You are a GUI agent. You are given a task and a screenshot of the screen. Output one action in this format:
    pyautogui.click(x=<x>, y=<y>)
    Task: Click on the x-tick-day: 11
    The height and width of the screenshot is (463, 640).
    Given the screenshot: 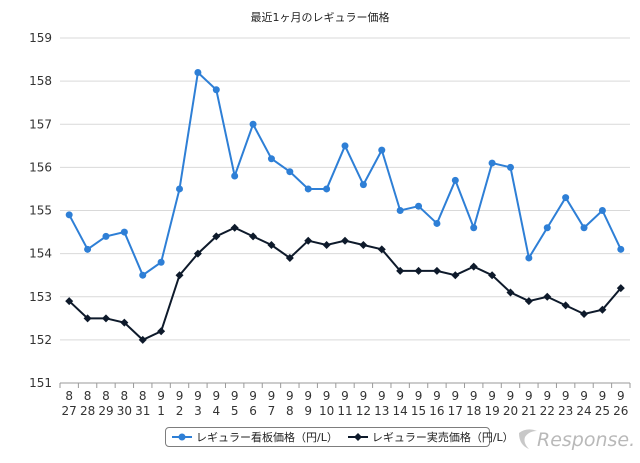 What is the action you would take?
    pyautogui.click(x=344, y=411)
    